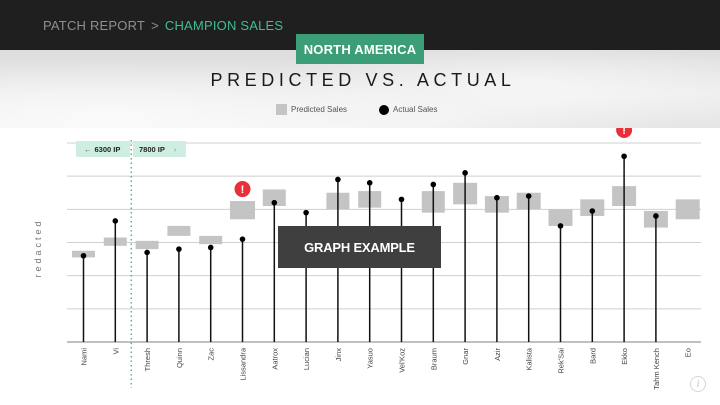 This screenshot has width=720, height=405. I want to click on breadcrumb-patch-report: PATCH REPORT, so click(94, 25).